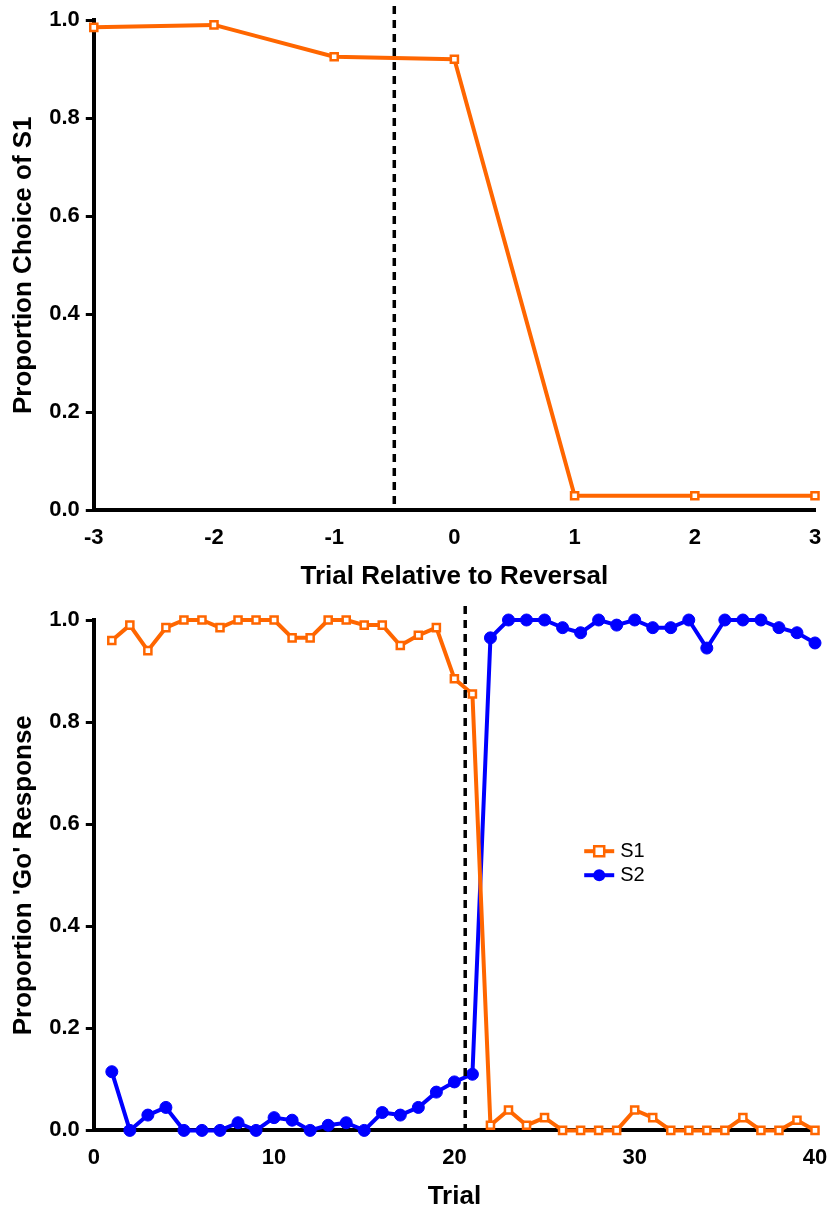 The height and width of the screenshot is (1228, 835). I want to click on x-tick-label: 10, so click(274, 1156).